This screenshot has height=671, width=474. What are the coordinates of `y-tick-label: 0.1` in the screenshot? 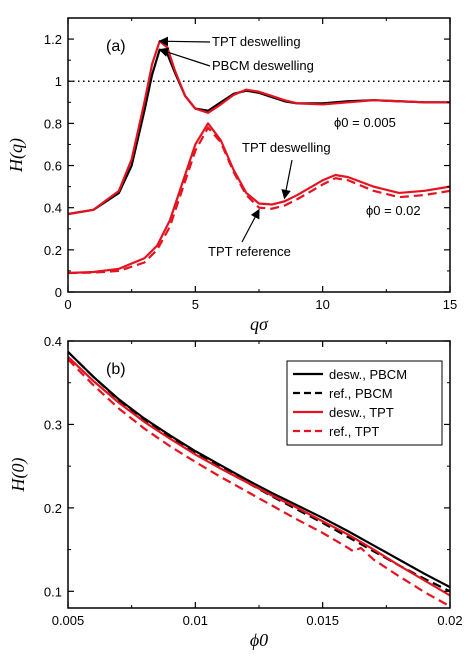 It's located at (53, 591).